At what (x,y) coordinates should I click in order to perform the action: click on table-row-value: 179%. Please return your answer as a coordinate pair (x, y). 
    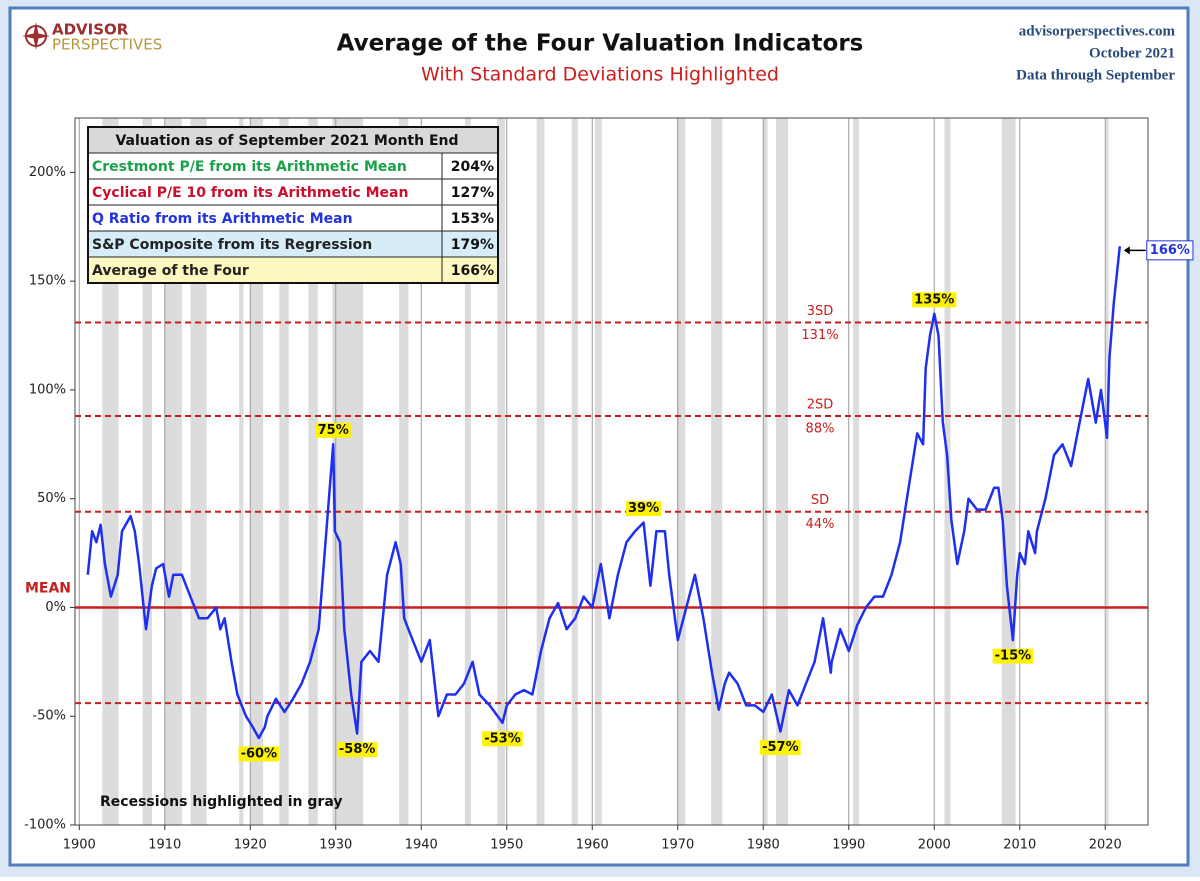
    Looking at the image, I should click on (472, 245).